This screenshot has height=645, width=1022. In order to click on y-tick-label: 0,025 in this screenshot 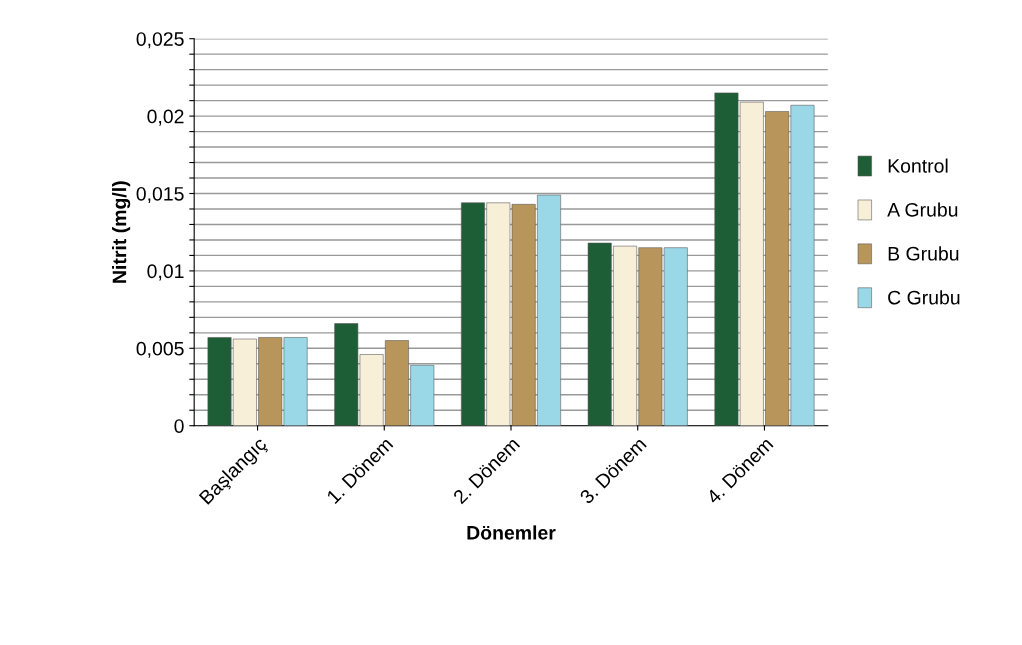, I will do `click(160, 40)`.